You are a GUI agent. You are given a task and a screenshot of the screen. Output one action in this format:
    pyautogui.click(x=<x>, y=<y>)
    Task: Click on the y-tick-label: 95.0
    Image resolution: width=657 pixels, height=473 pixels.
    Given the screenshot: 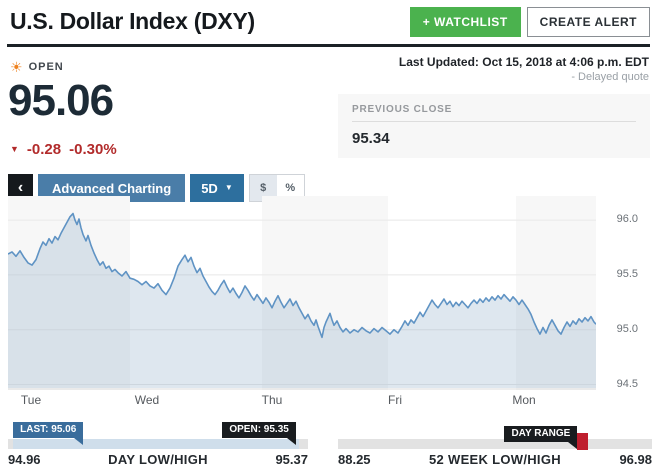 What is the action you would take?
    pyautogui.click(x=627, y=329)
    